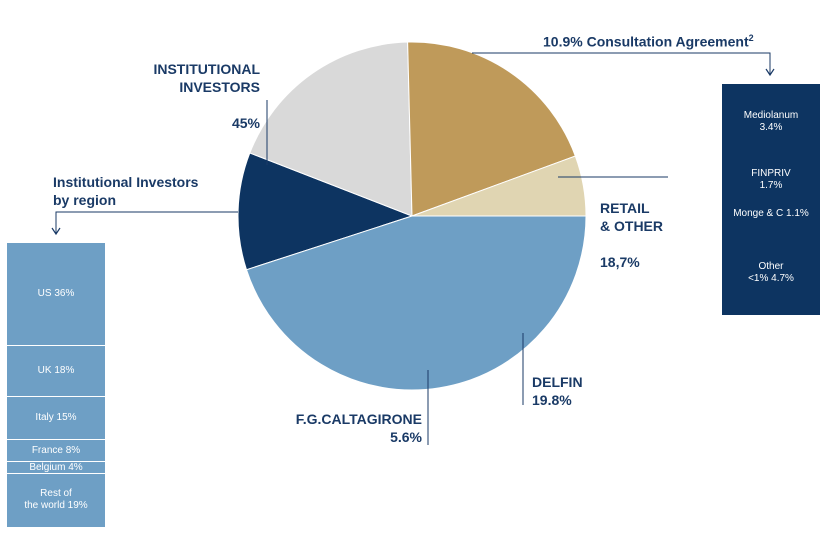 The width and height of the screenshot is (827, 539). What do you see at coordinates (771, 272) in the screenshot?
I see `consultation-item: Other <1% 4.7%` at bounding box center [771, 272].